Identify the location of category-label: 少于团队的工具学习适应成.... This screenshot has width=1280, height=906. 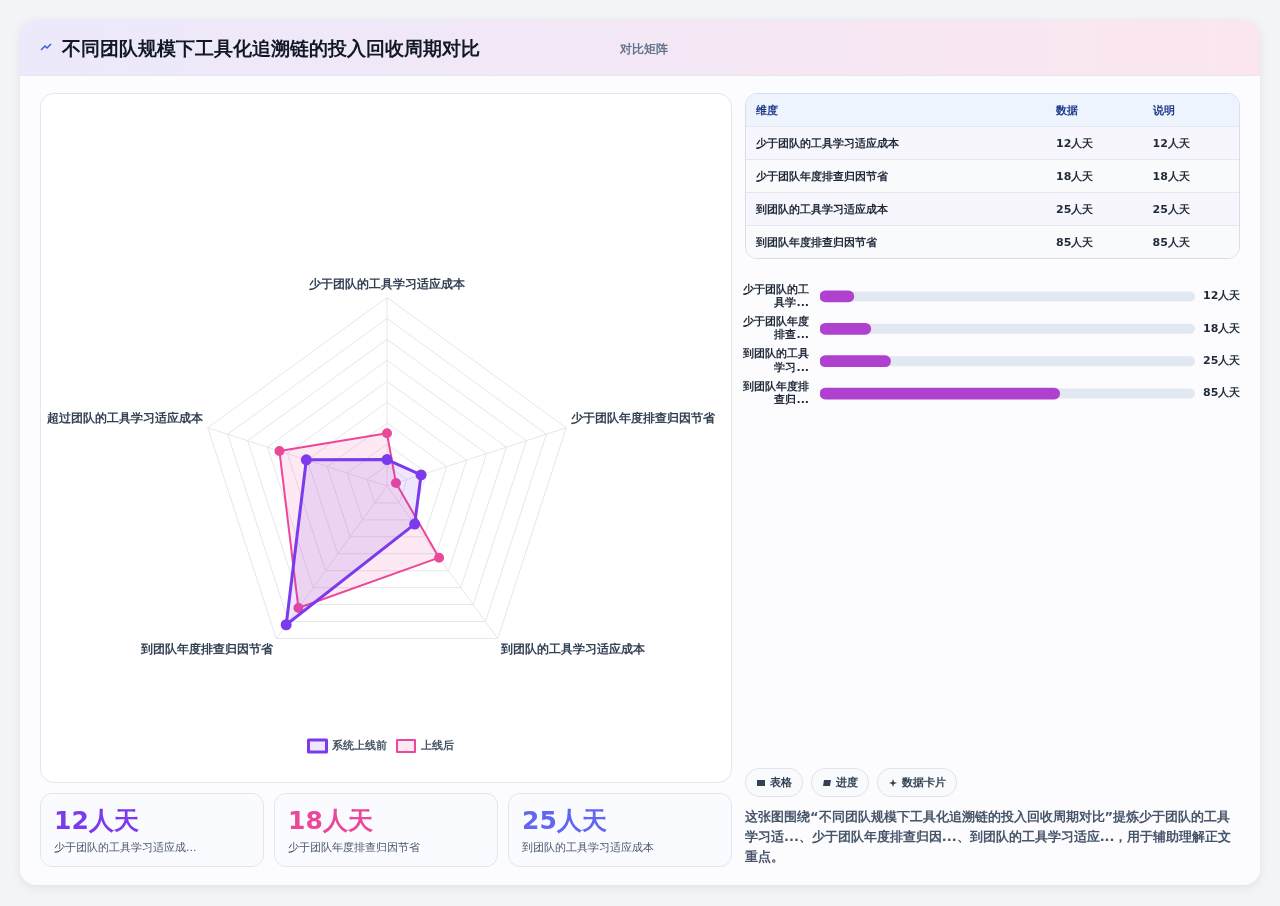
(125, 847).